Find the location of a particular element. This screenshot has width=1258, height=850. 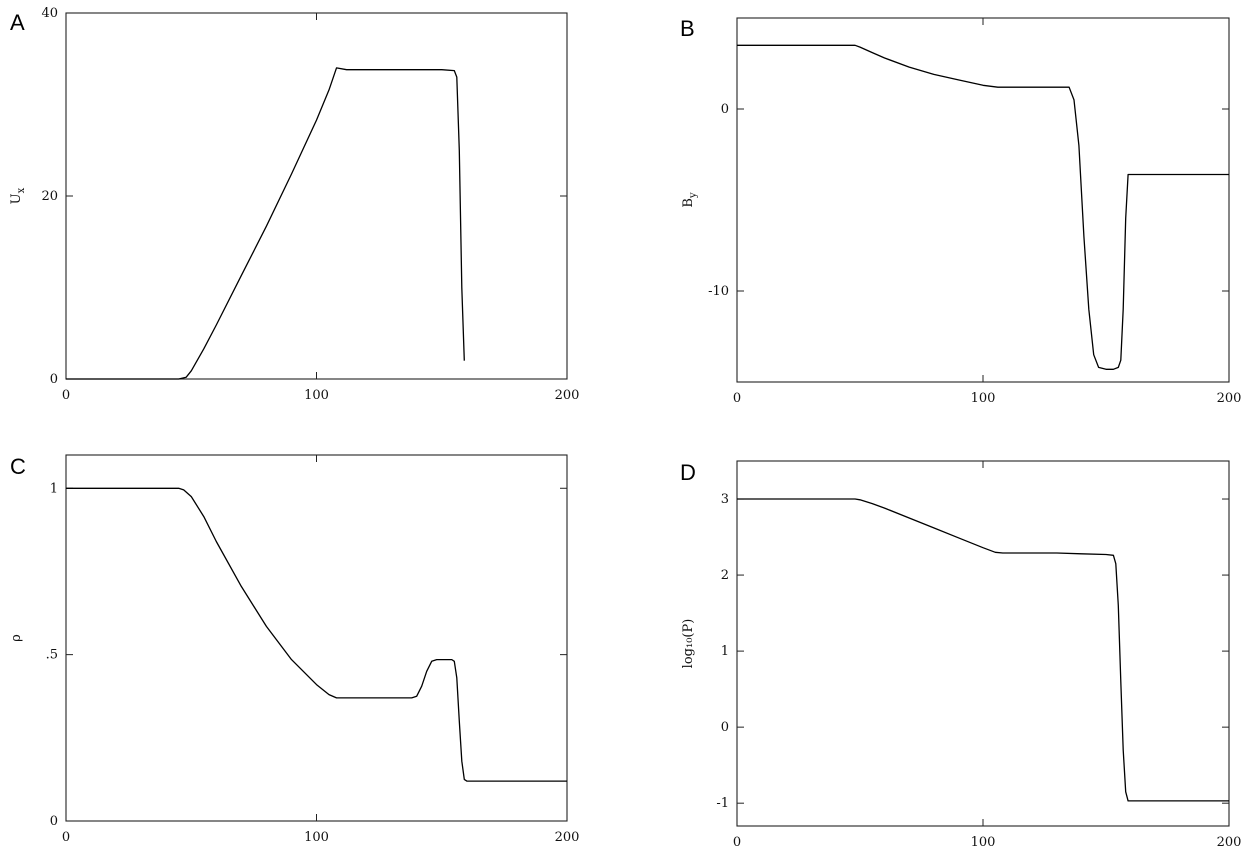

y-axis-label-main: U is located at coordinates (16, 198).